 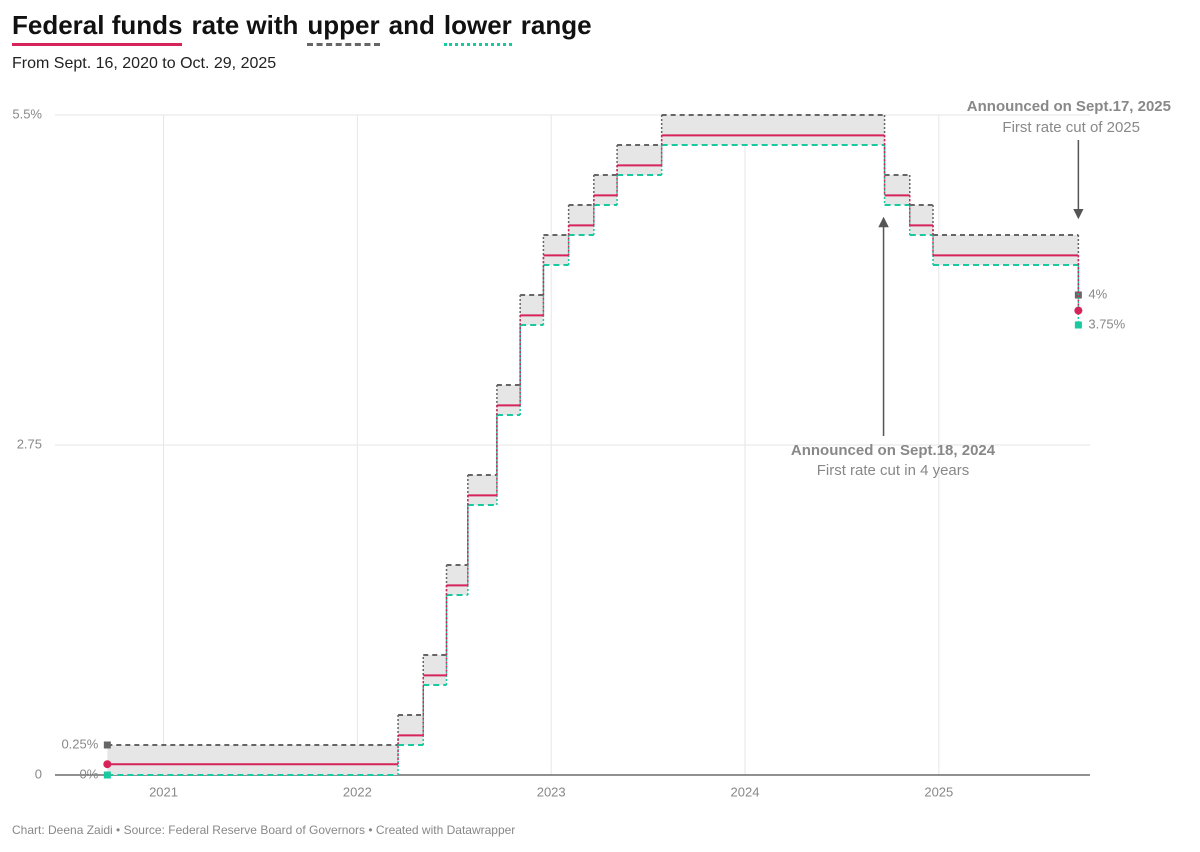 What do you see at coordinates (1071, 127) in the screenshot?
I see `annotation-text: First rate cut of 2025` at bounding box center [1071, 127].